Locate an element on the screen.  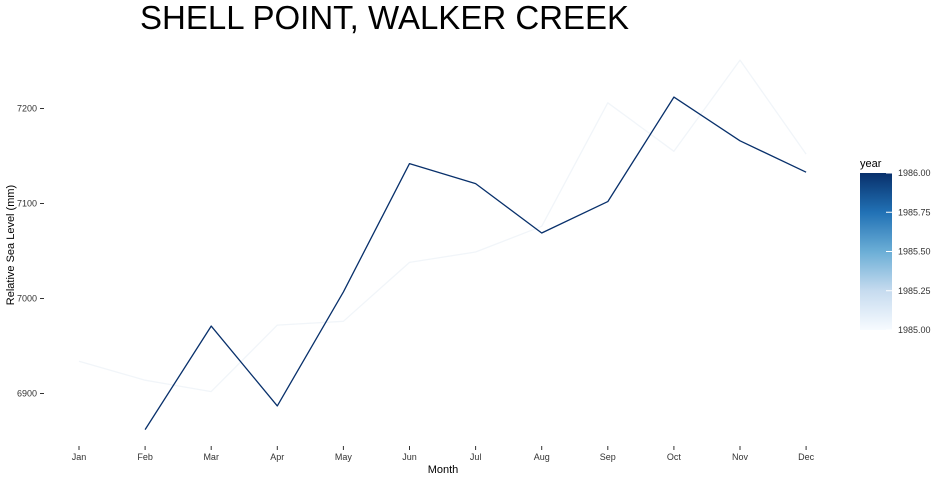
y-tick-label: 7000 is located at coordinates (27, 299).